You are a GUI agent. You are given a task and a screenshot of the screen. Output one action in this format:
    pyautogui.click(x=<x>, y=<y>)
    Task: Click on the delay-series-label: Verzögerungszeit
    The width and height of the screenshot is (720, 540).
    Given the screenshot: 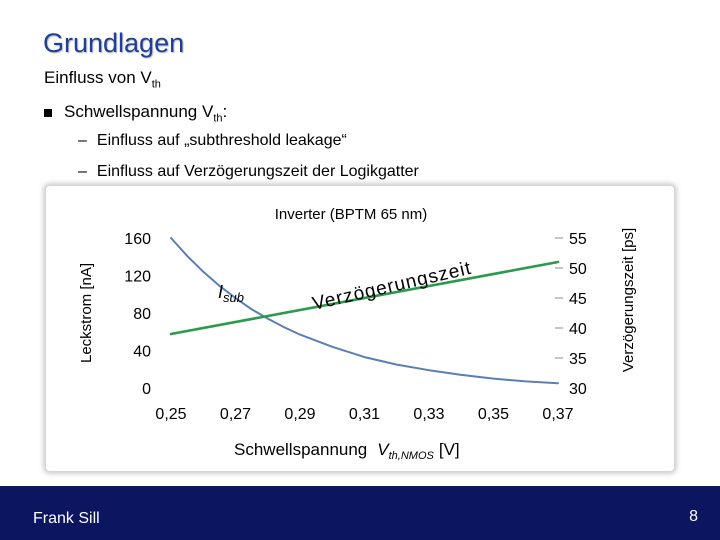 What is the action you would take?
    pyautogui.click(x=391, y=286)
    